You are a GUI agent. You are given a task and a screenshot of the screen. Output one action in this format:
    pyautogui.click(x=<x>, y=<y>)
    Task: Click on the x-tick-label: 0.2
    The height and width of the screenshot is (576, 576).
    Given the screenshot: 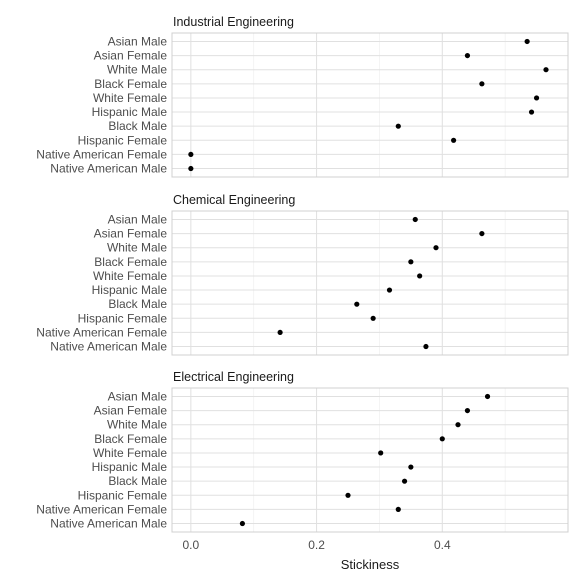 What is the action you would take?
    pyautogui.click(x=316, y=545)
    